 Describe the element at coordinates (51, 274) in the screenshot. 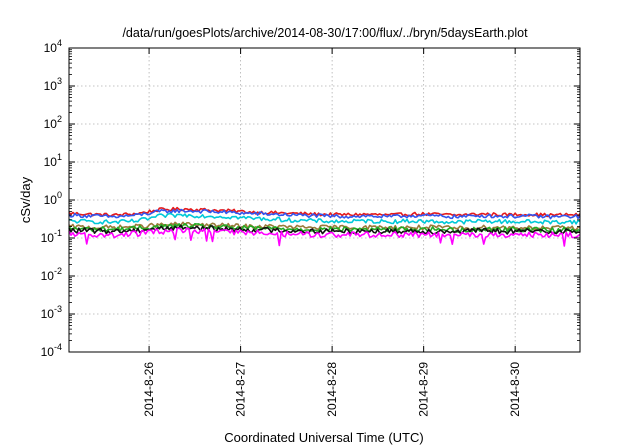

I see `y-tick-label: 10⁻²` at that location.